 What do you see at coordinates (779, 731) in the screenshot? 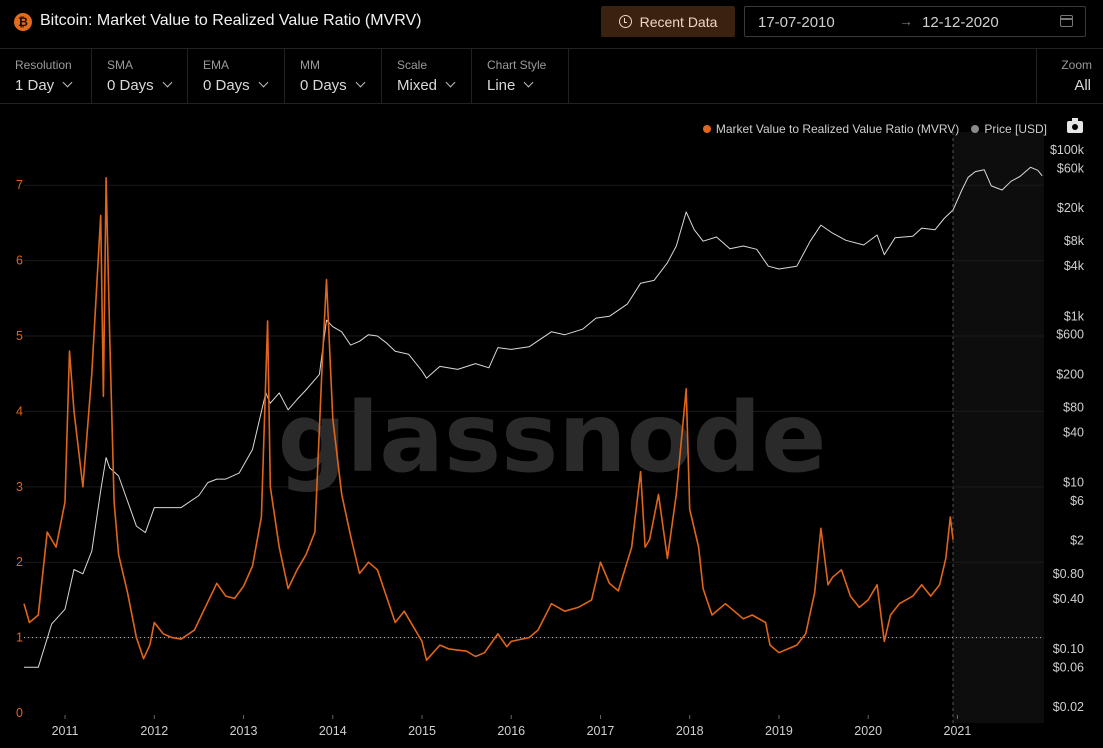
I see `x-tick-label: 2019` at bounding box center [779, 731].